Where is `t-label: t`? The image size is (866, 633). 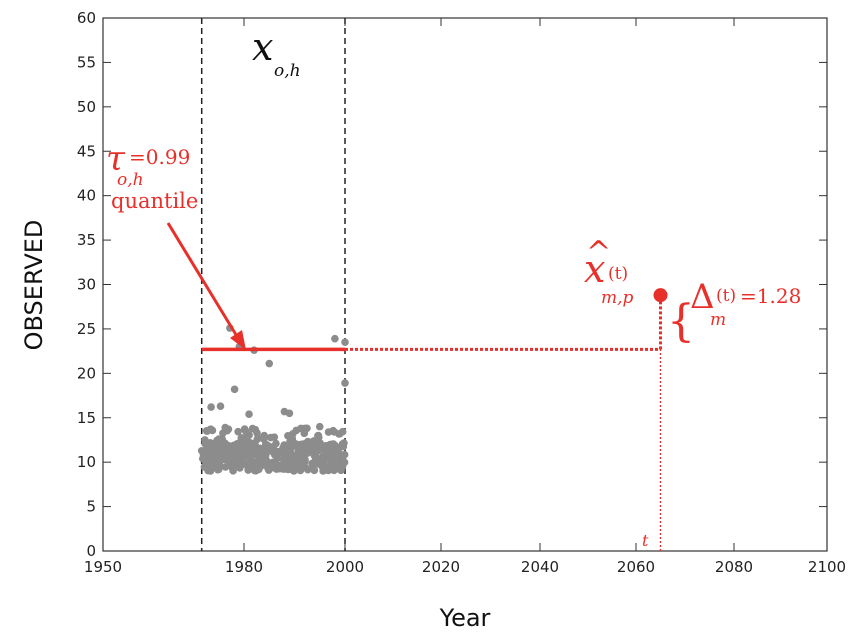
t-label: t is located at coordinates (645, 540).